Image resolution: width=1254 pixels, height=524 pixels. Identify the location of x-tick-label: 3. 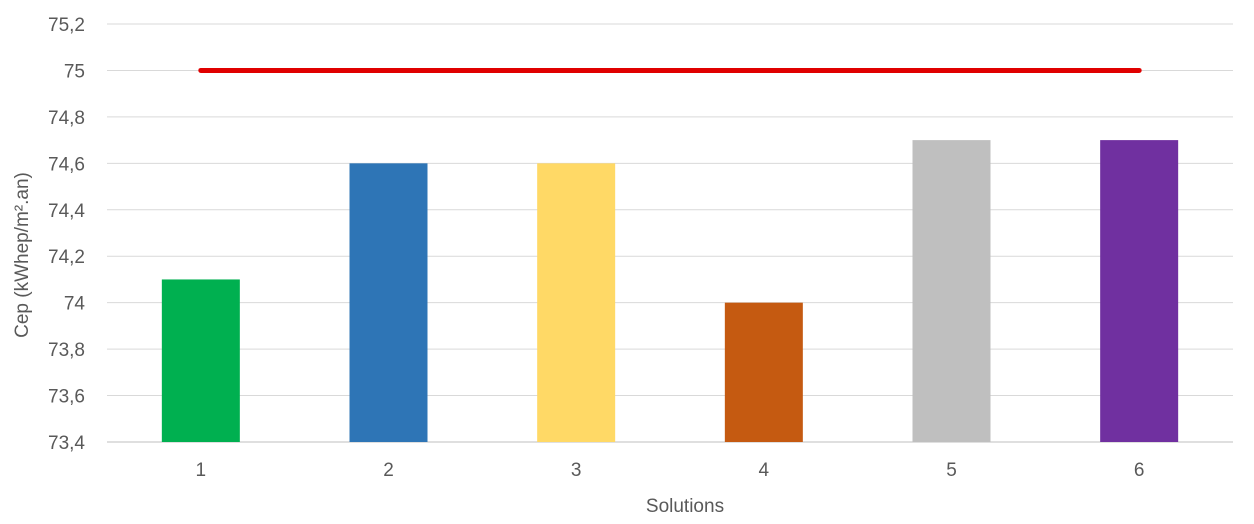
(576, 470).